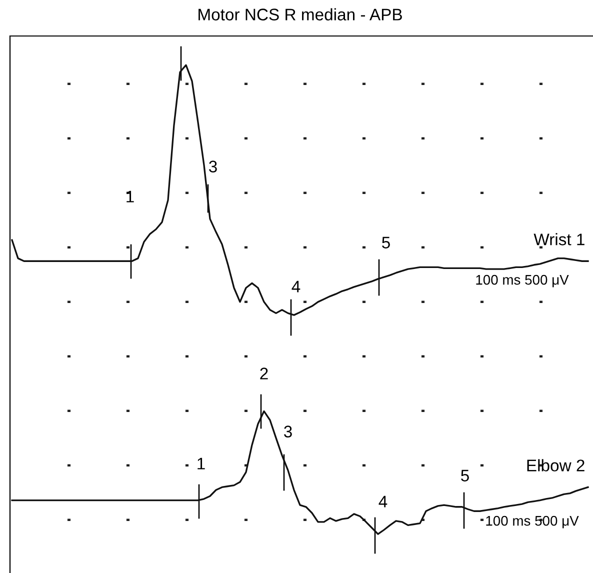 The image size is (593, 573). What do you see at coordinates (264, 374) in the screenshot?
I see `annotation: 2` at bounding box center [264, 374].